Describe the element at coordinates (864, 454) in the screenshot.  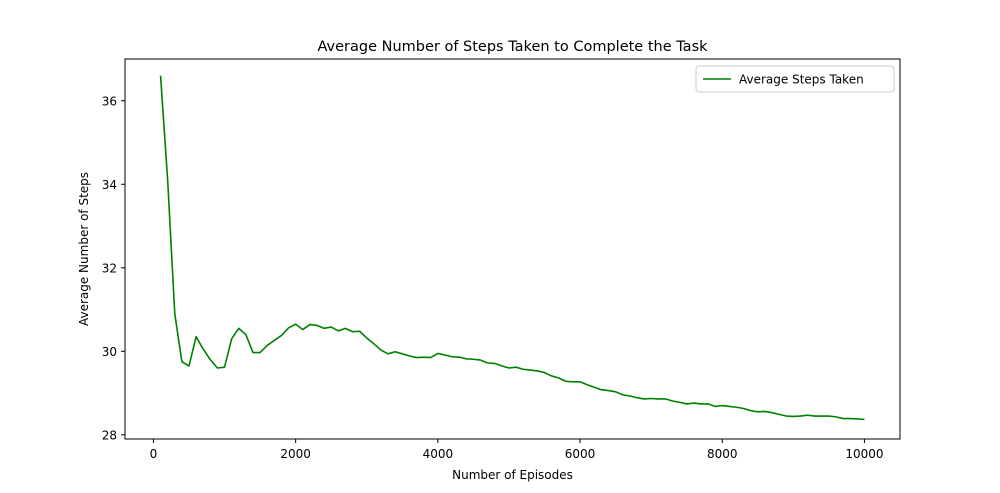
I see `x-tick-label: 10000` at that location.